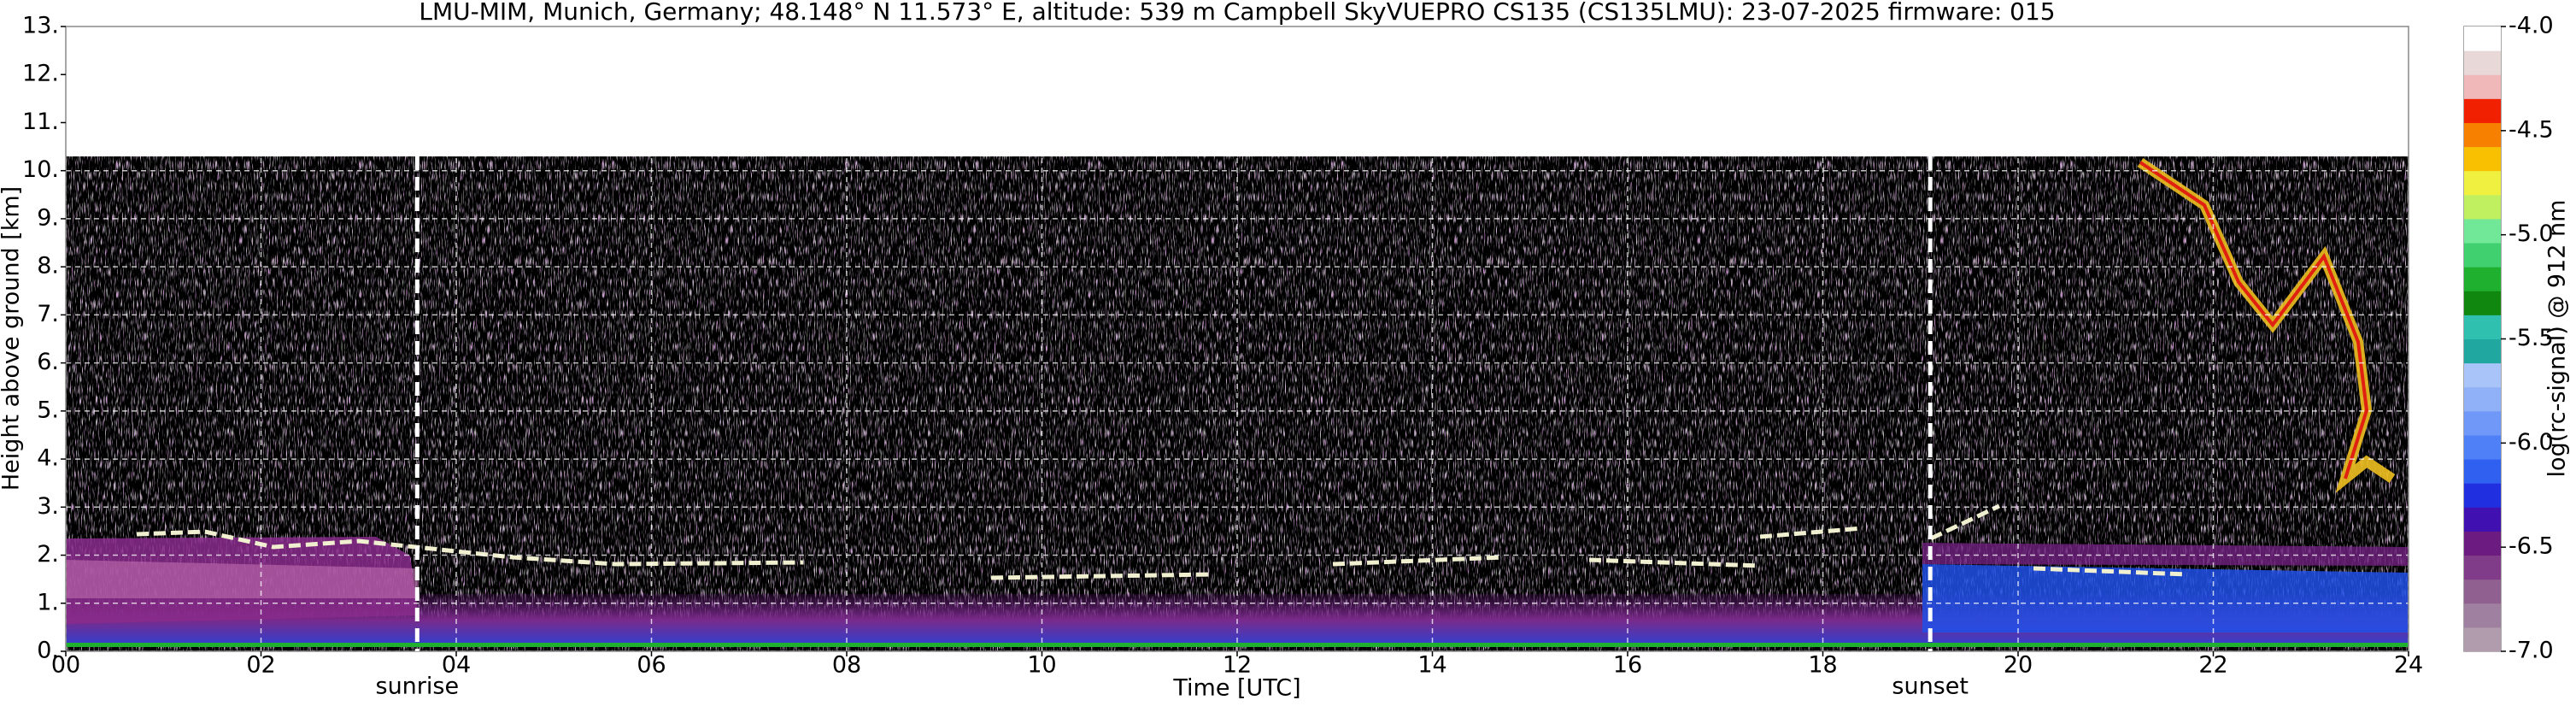 This screenshot has width=2576, height=706. I want to click on colorbar-tick-label: -4.0, so click(2531, 26).